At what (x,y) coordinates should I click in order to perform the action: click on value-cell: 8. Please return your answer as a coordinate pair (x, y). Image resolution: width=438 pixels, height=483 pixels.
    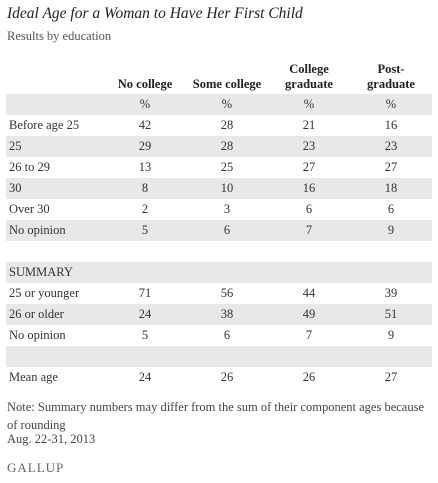
    Looking at the image, I should click on (145, 188).